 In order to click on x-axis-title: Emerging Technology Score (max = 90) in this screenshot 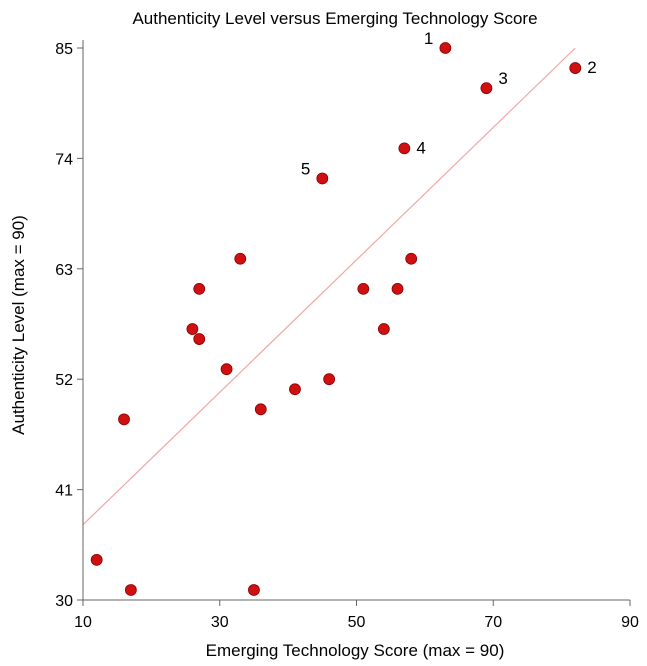, I will do `click(355, 650)`.